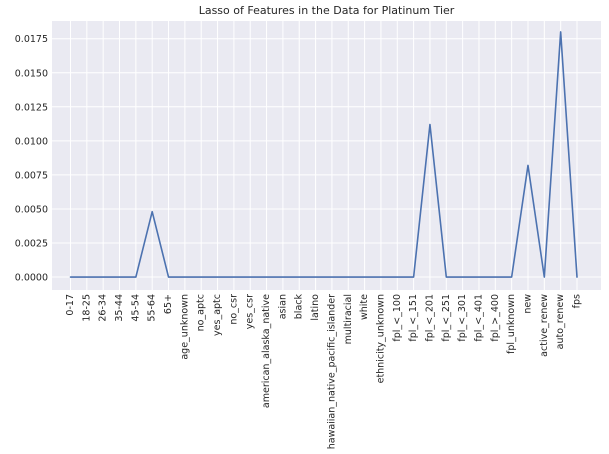 The height and width of the screenshot is (454, 609). I want to click on x-tick-label: 55-64, so click(152, 308).